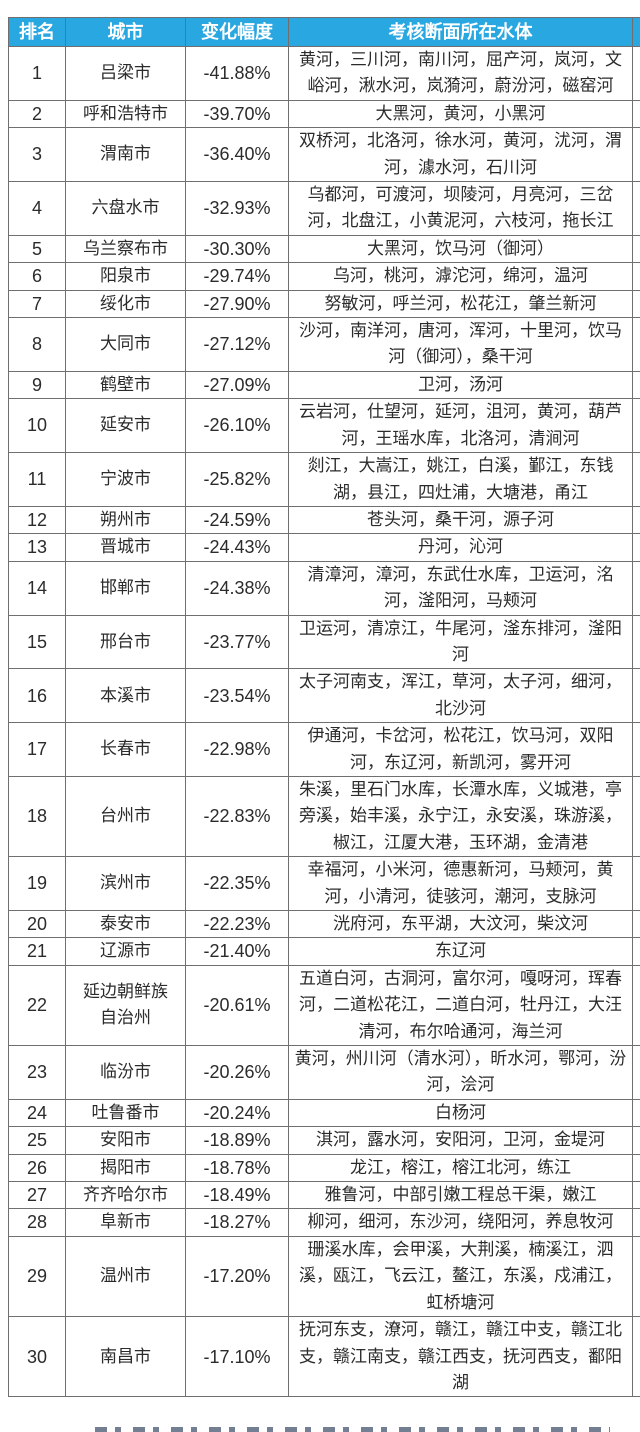 Image resolution: width=640 pixels, height=1432 pixels. Describe the element at coordinates (125, 1140) in the screenshot. I see `city-cell: 安阳市` at that location.